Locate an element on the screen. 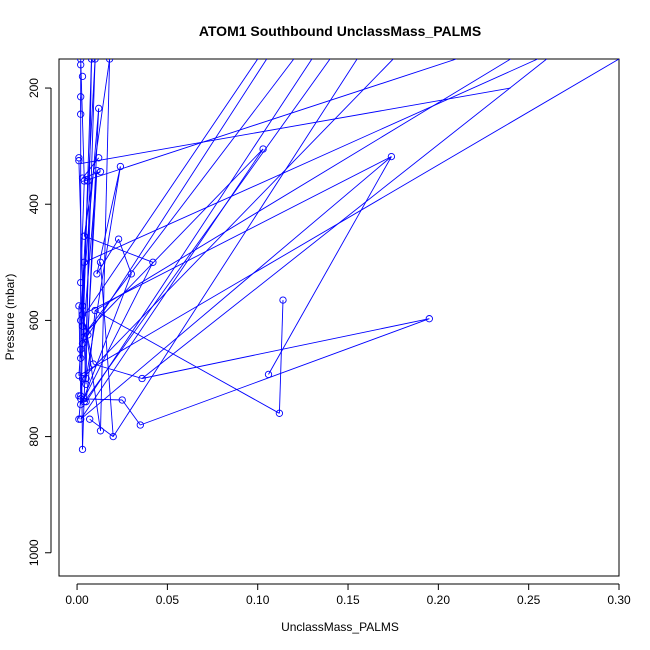 This screenshot has height=650, width=650. x-axis: 0.00 0.05 0.10 0.15 0.20 0.25 0.30 is located at coordinates (348, 595).